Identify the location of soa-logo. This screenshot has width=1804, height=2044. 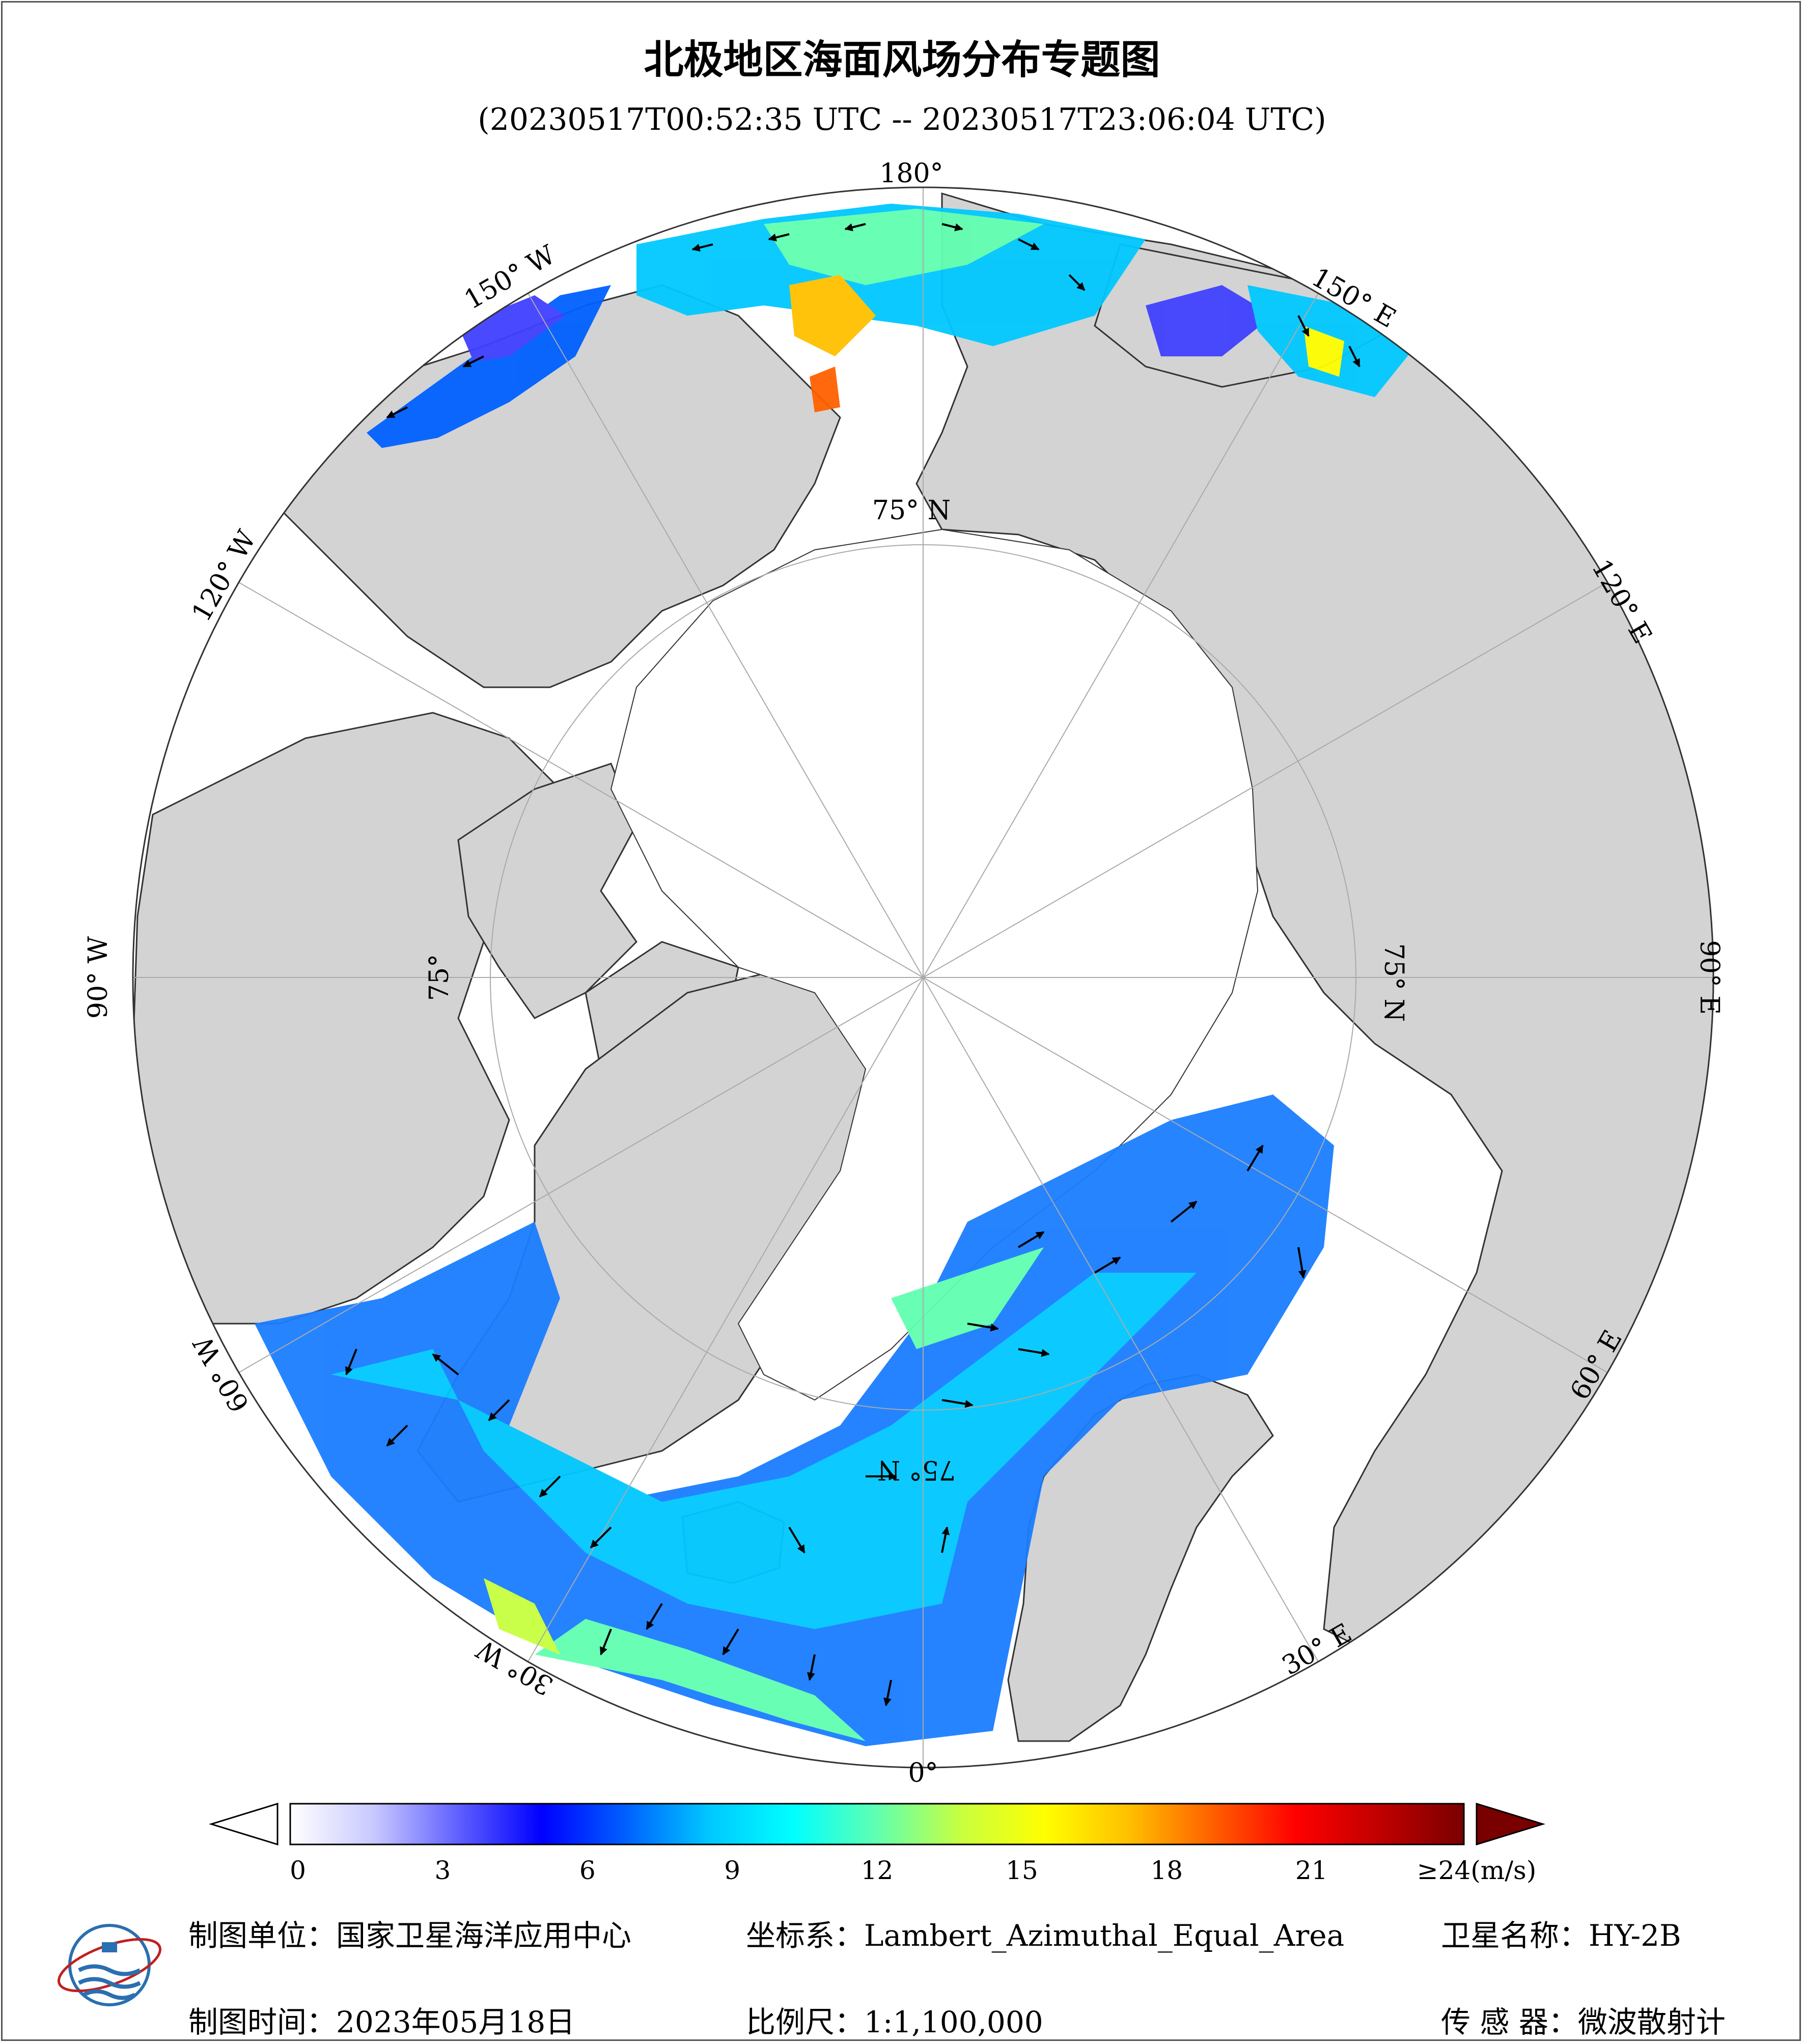
(109, 1965).